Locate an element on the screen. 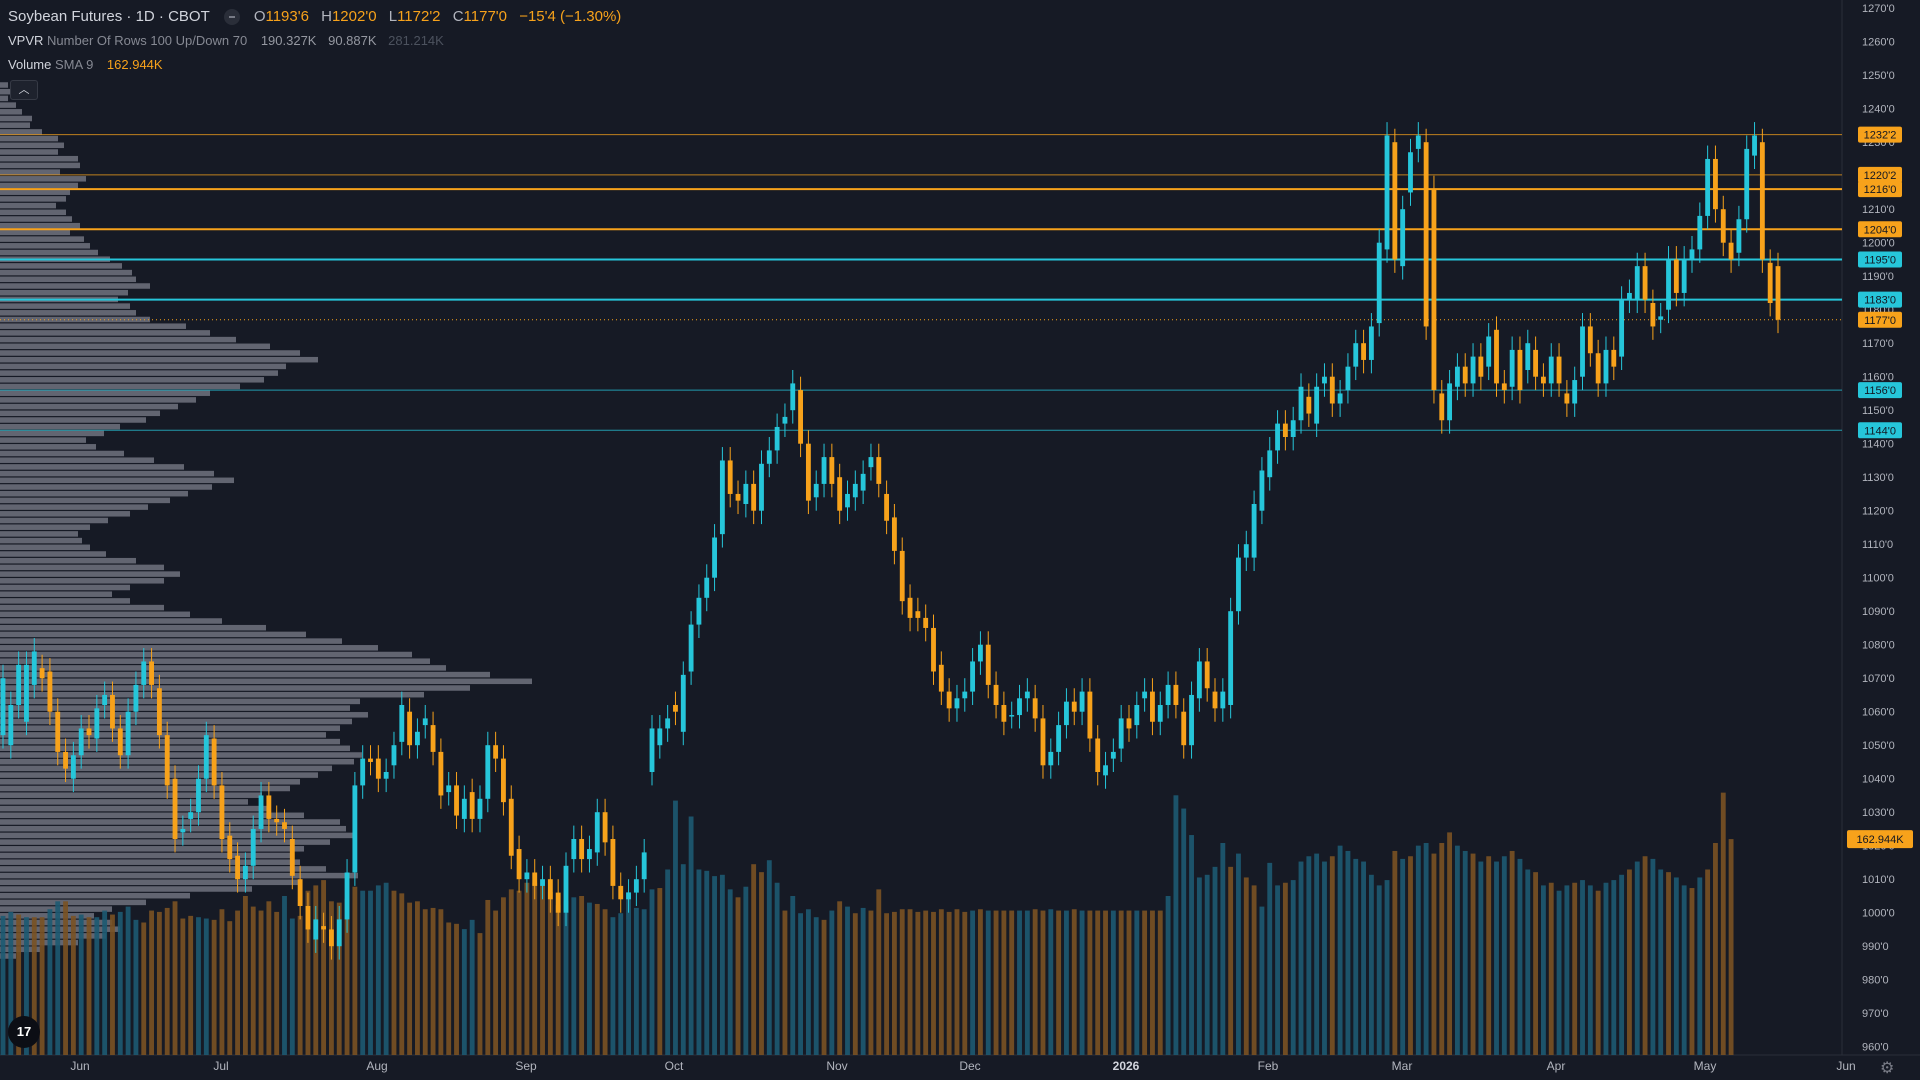 This screenshot has height=1080, width=1920. gear-icon: ⚙ is located at coordinates (1887, 1068).